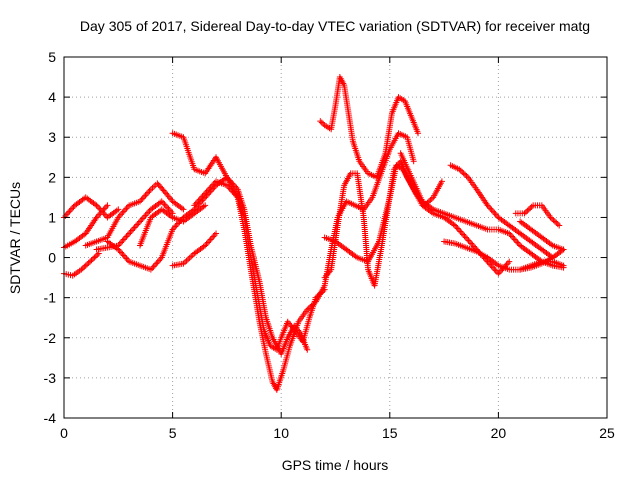  Describe the element at coordinates (335, 465) in the screenshot. I see `x-axis-label: GPS time / hours` at that location.